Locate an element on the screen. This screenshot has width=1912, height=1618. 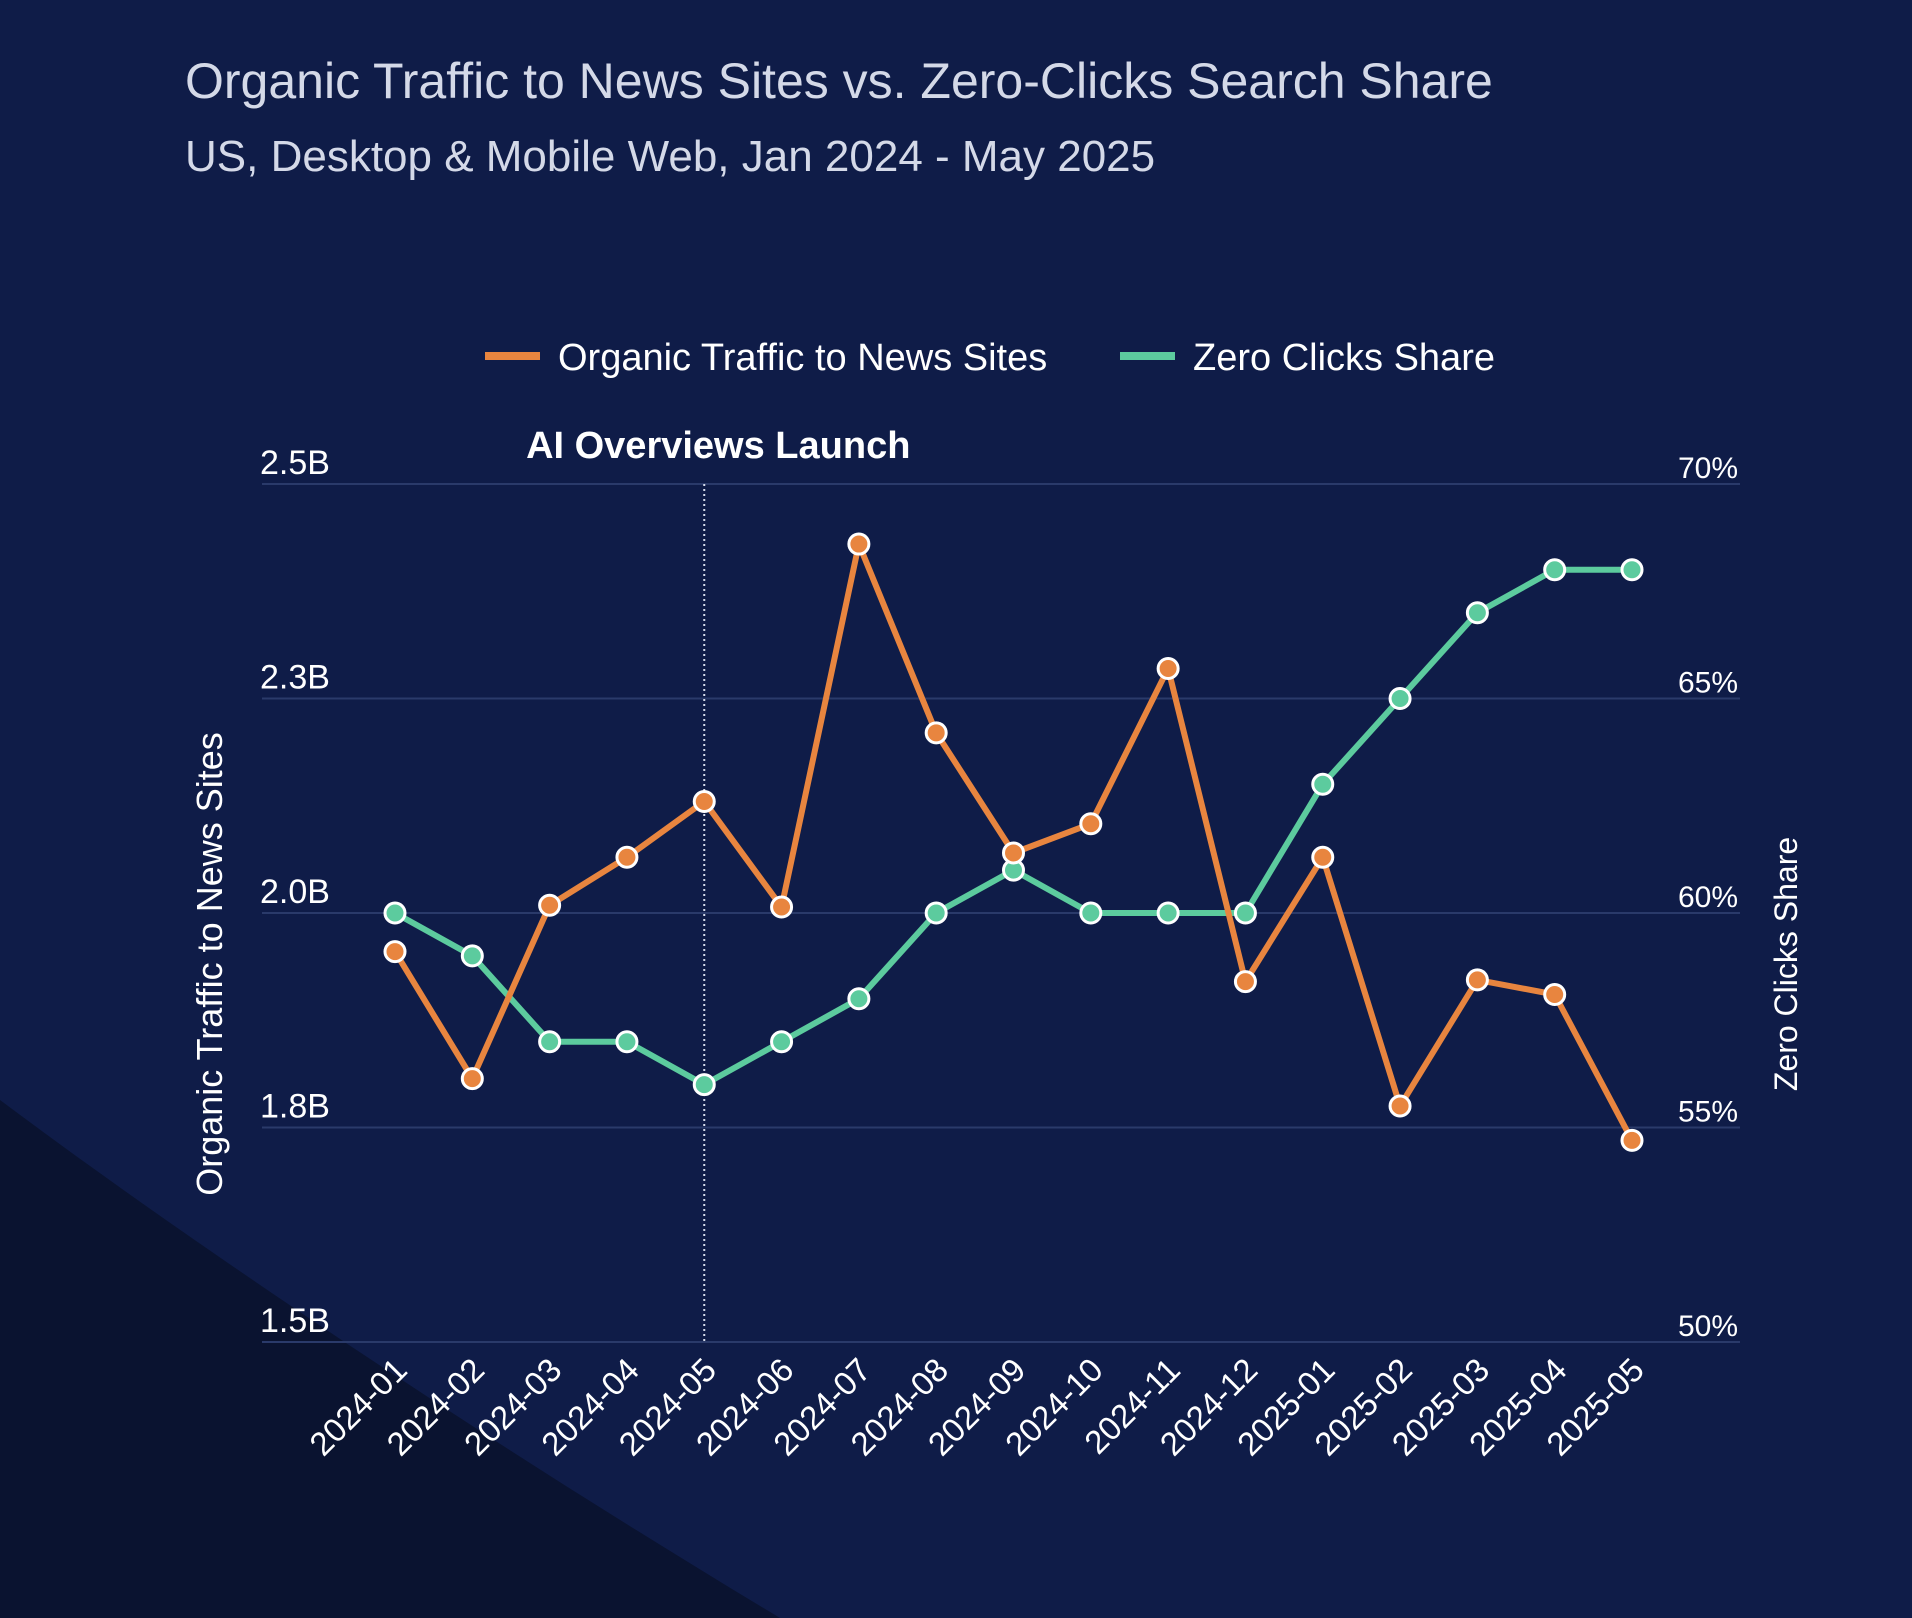
legend-item-organic-traffic: Organic Traffic to News Sites is located at coordinates (766, 358).